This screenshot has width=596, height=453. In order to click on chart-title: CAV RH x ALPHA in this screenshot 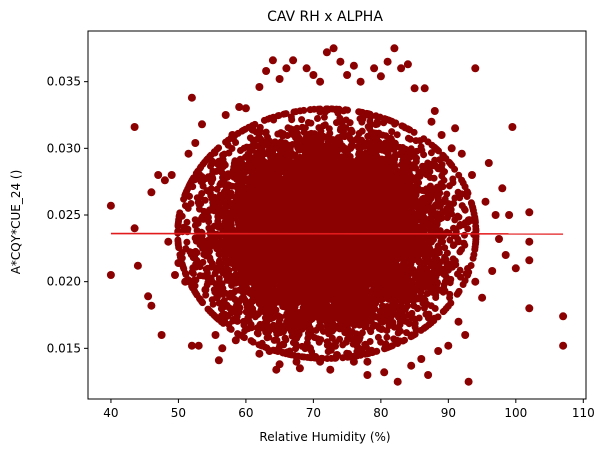, I will do `click(325, 17)`.